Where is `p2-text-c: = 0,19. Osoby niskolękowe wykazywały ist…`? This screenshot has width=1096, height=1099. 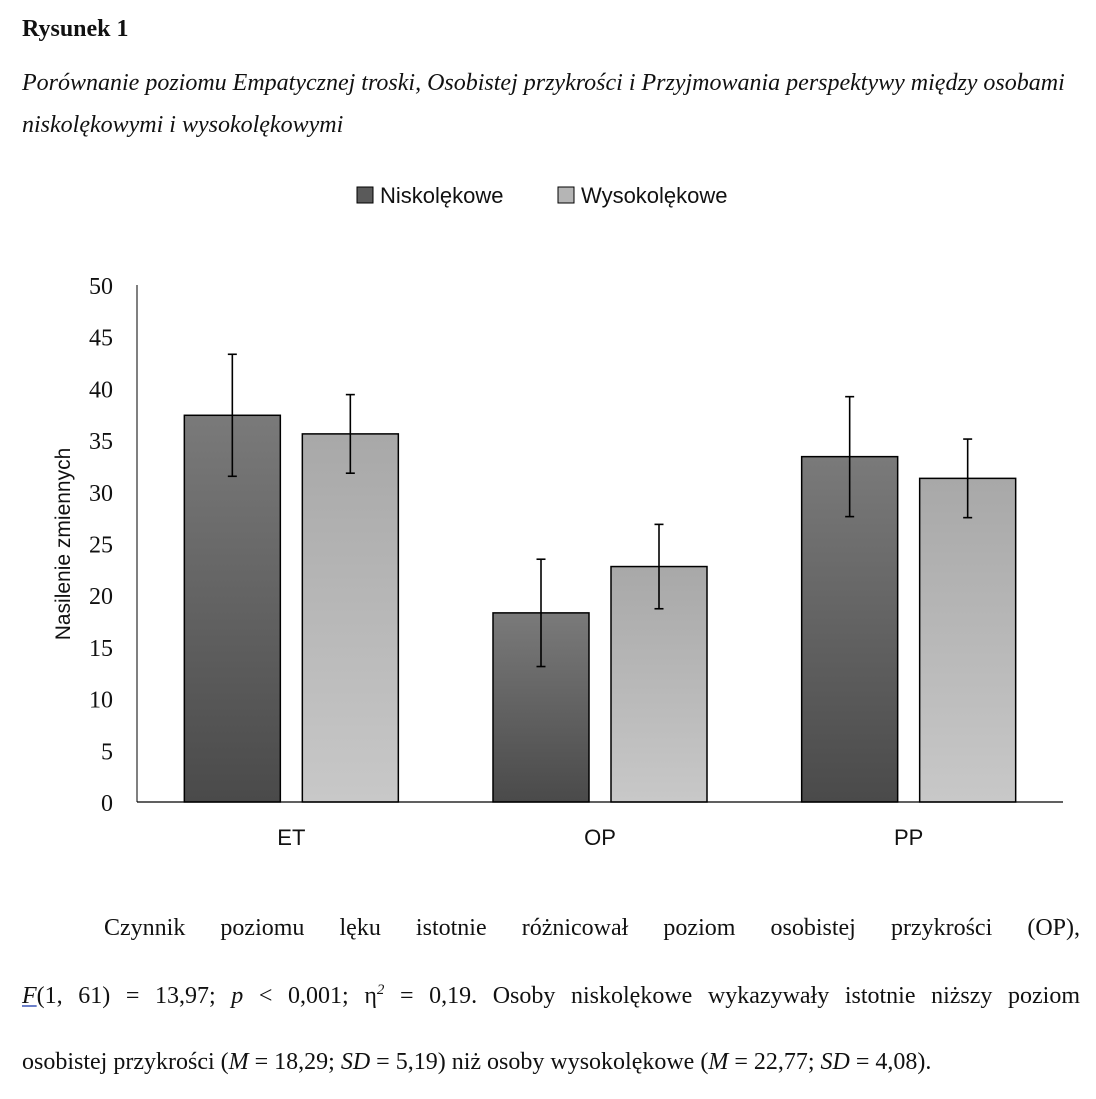
p2-text-c: = 0,19. Osoby niskolękowe wykazywały ist… is located at coordinates (732, 996).